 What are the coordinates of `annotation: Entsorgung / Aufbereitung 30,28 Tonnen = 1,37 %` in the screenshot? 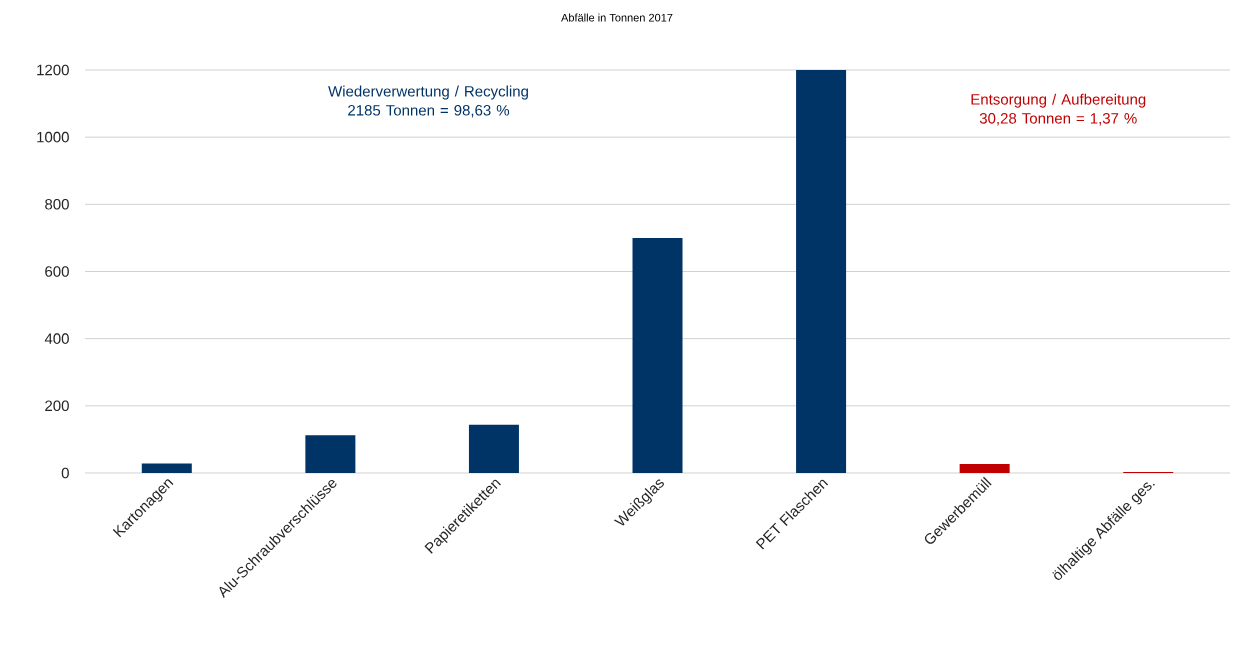 It's located at (1058, 109).